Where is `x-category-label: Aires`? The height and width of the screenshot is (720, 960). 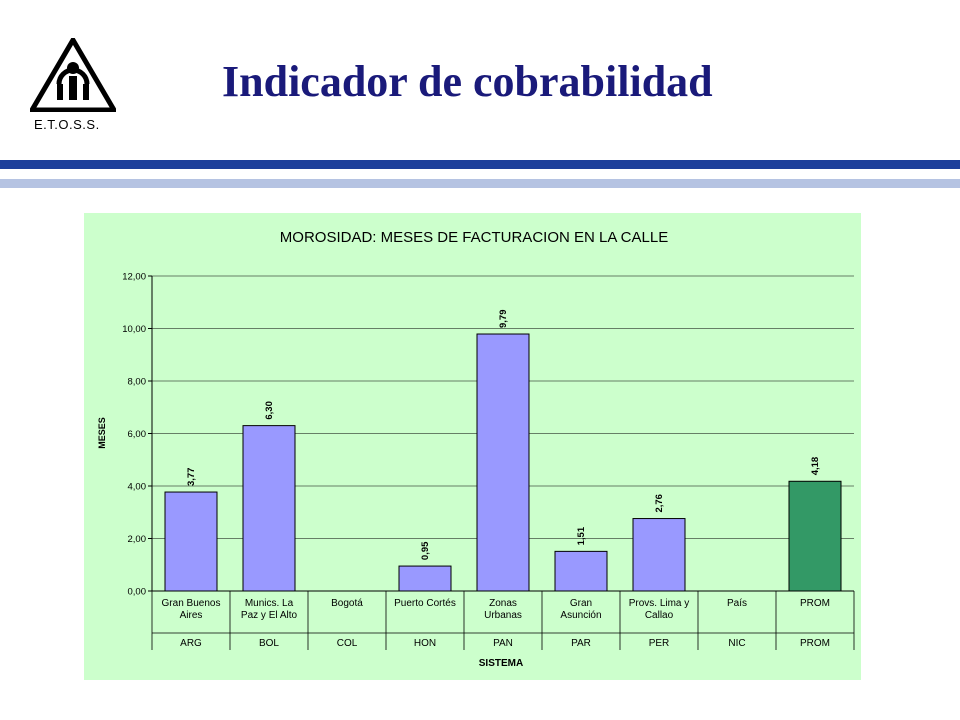
x-category-label: Aires is located at coordinates (191, 615).